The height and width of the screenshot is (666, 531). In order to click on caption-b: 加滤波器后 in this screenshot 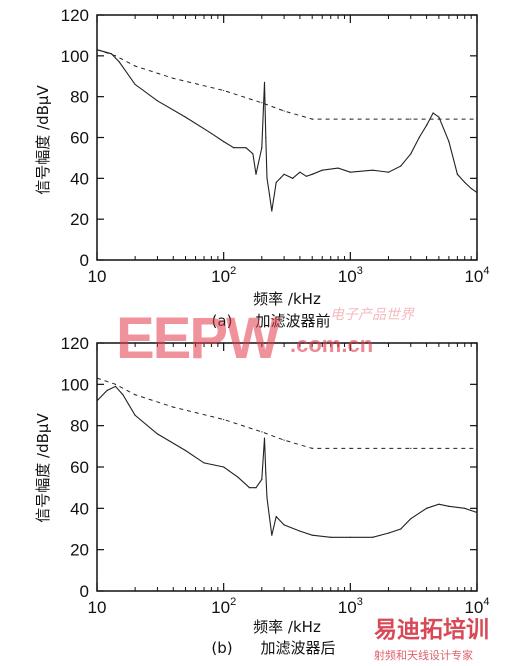, I will do `click(297, 648)`.